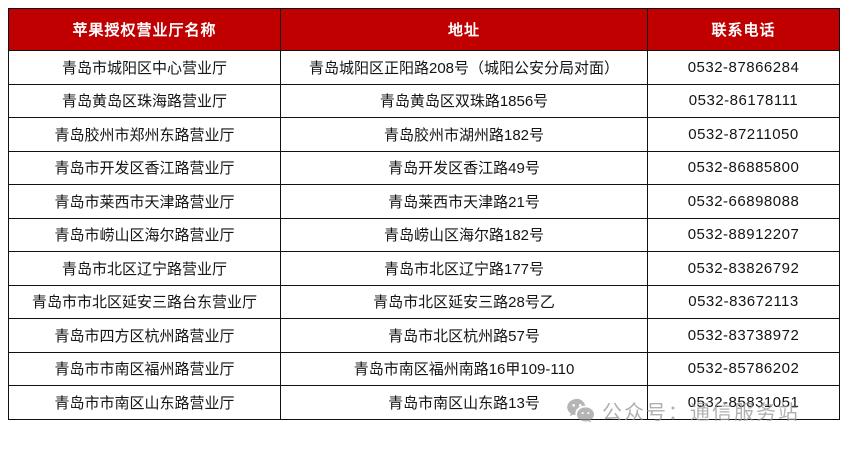  What do you see at coordinates (743, 402) in the screenshot?
I see `phone-cell: 0532-85831051` at bounding box center [743, 402].